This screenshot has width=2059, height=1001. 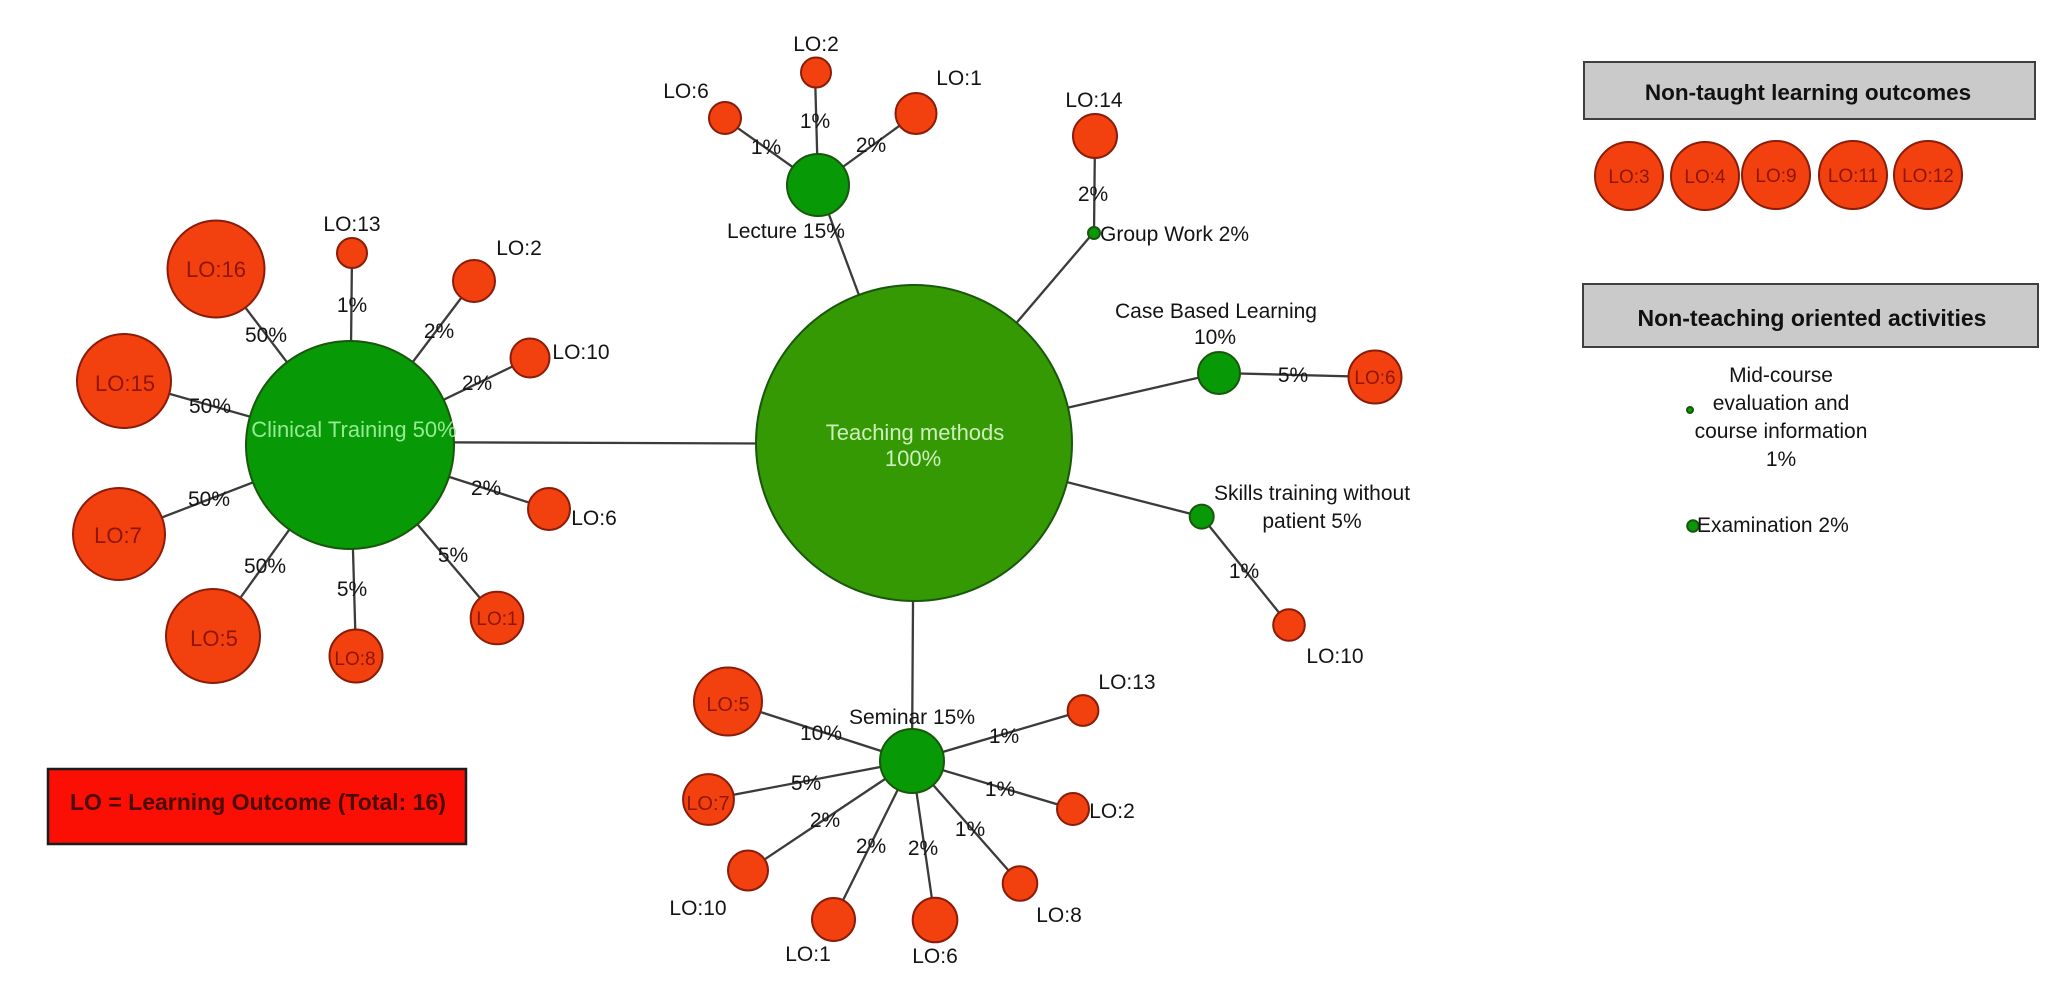 What do you see at coordinates (1808, 92) in the screenshot?
I see `svg-text: Non-taught learning outcomes` at bounding box center [1808, 92].